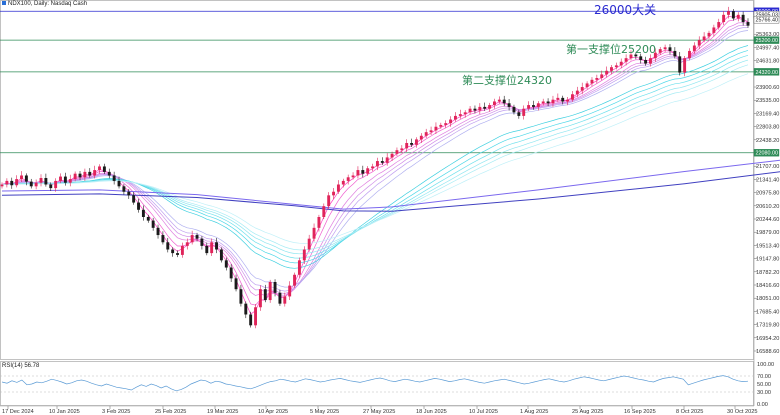 The width and height of the screenshot is (780, 415). Describe the element at coordinates (18, 412) in the screenshot. I see `x-tick-label: 17 Dec 2024` at that location.